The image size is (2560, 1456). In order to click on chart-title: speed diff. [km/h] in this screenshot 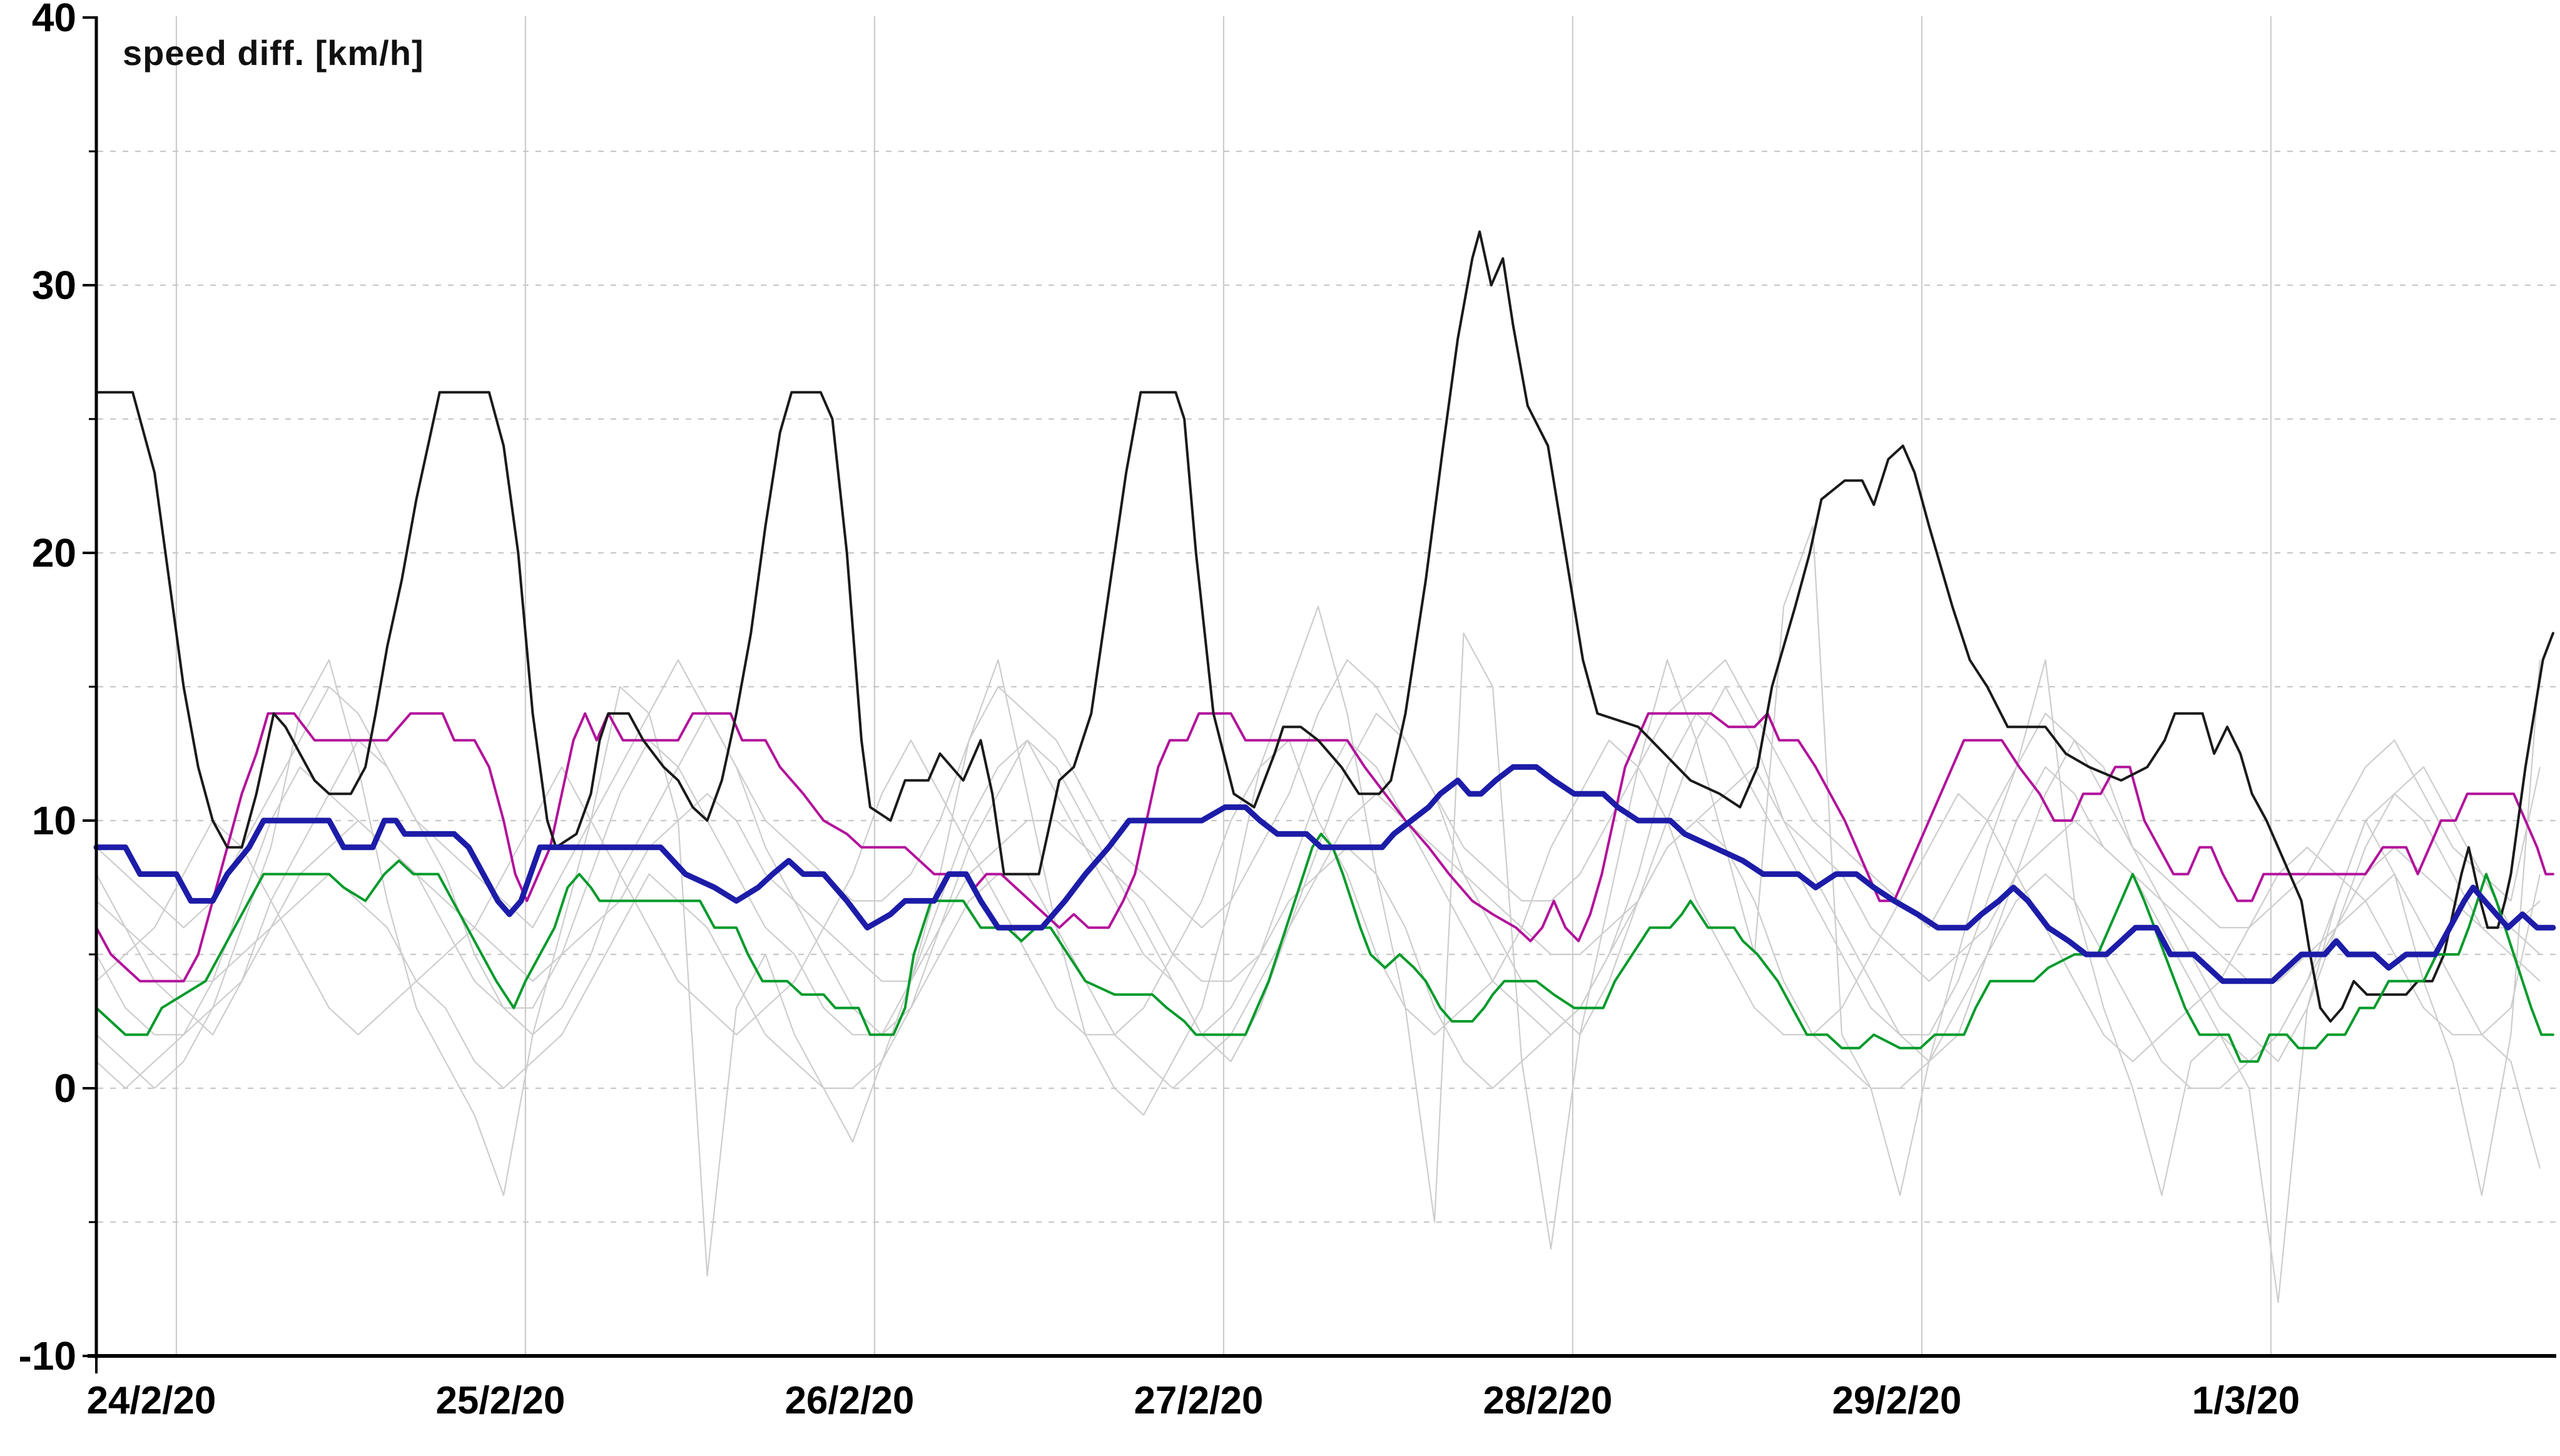, I will do `click(273, 53)`.